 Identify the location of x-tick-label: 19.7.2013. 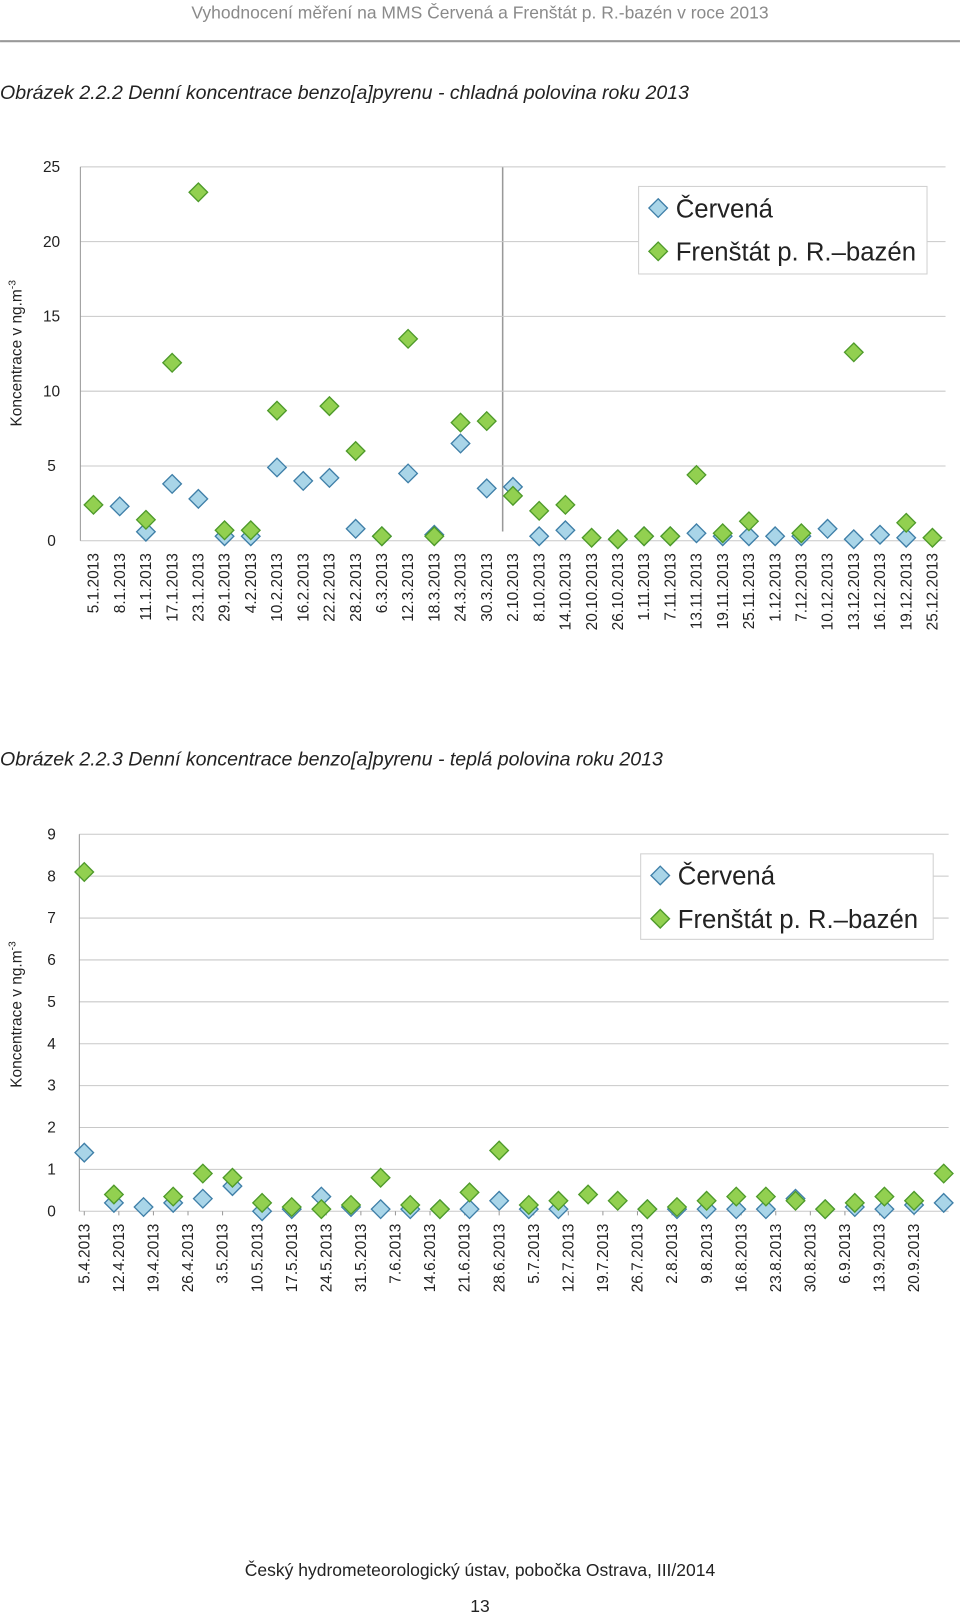
(603, 1258).